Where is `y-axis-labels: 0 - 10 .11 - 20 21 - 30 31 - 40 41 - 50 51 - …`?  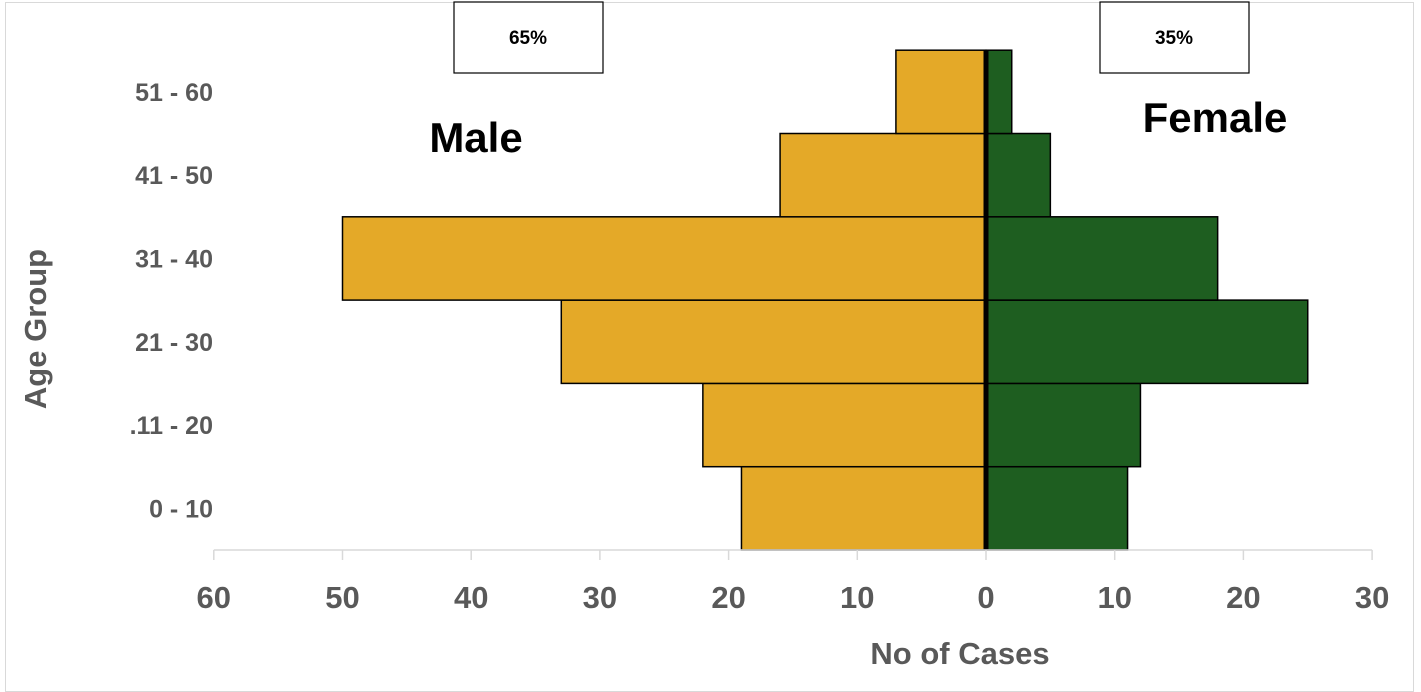
y-axis-labels: 0 - 10 .11 - 20 21 - 30 31 - 40 41 - 50 51 - … is located at coordinates (171, 301).